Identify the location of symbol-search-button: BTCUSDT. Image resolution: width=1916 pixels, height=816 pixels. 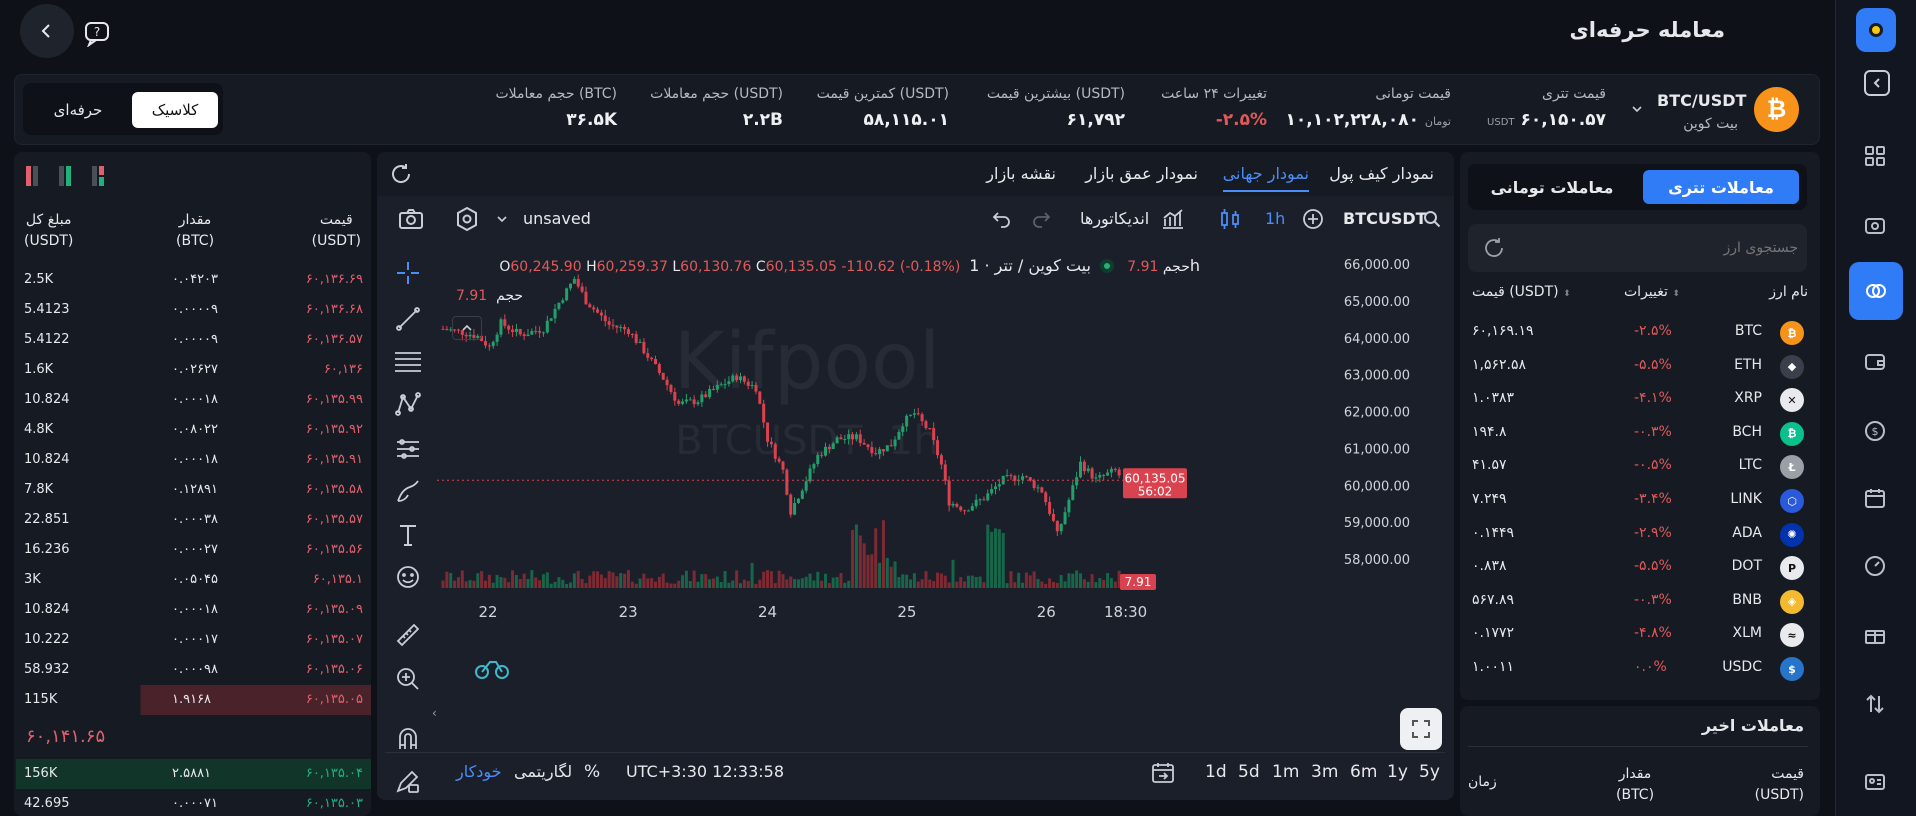
(1393, 219).